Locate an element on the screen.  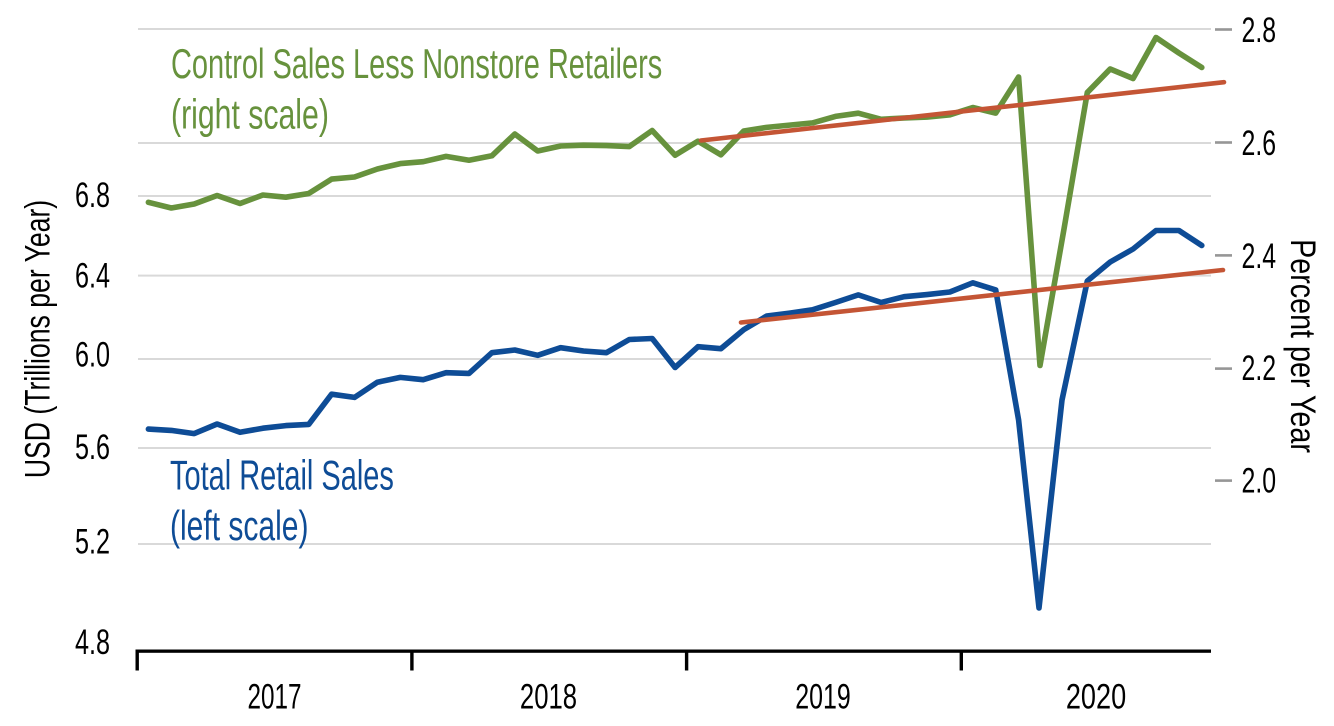
svg-text: (left scale) is located at coordinates (239, 525).